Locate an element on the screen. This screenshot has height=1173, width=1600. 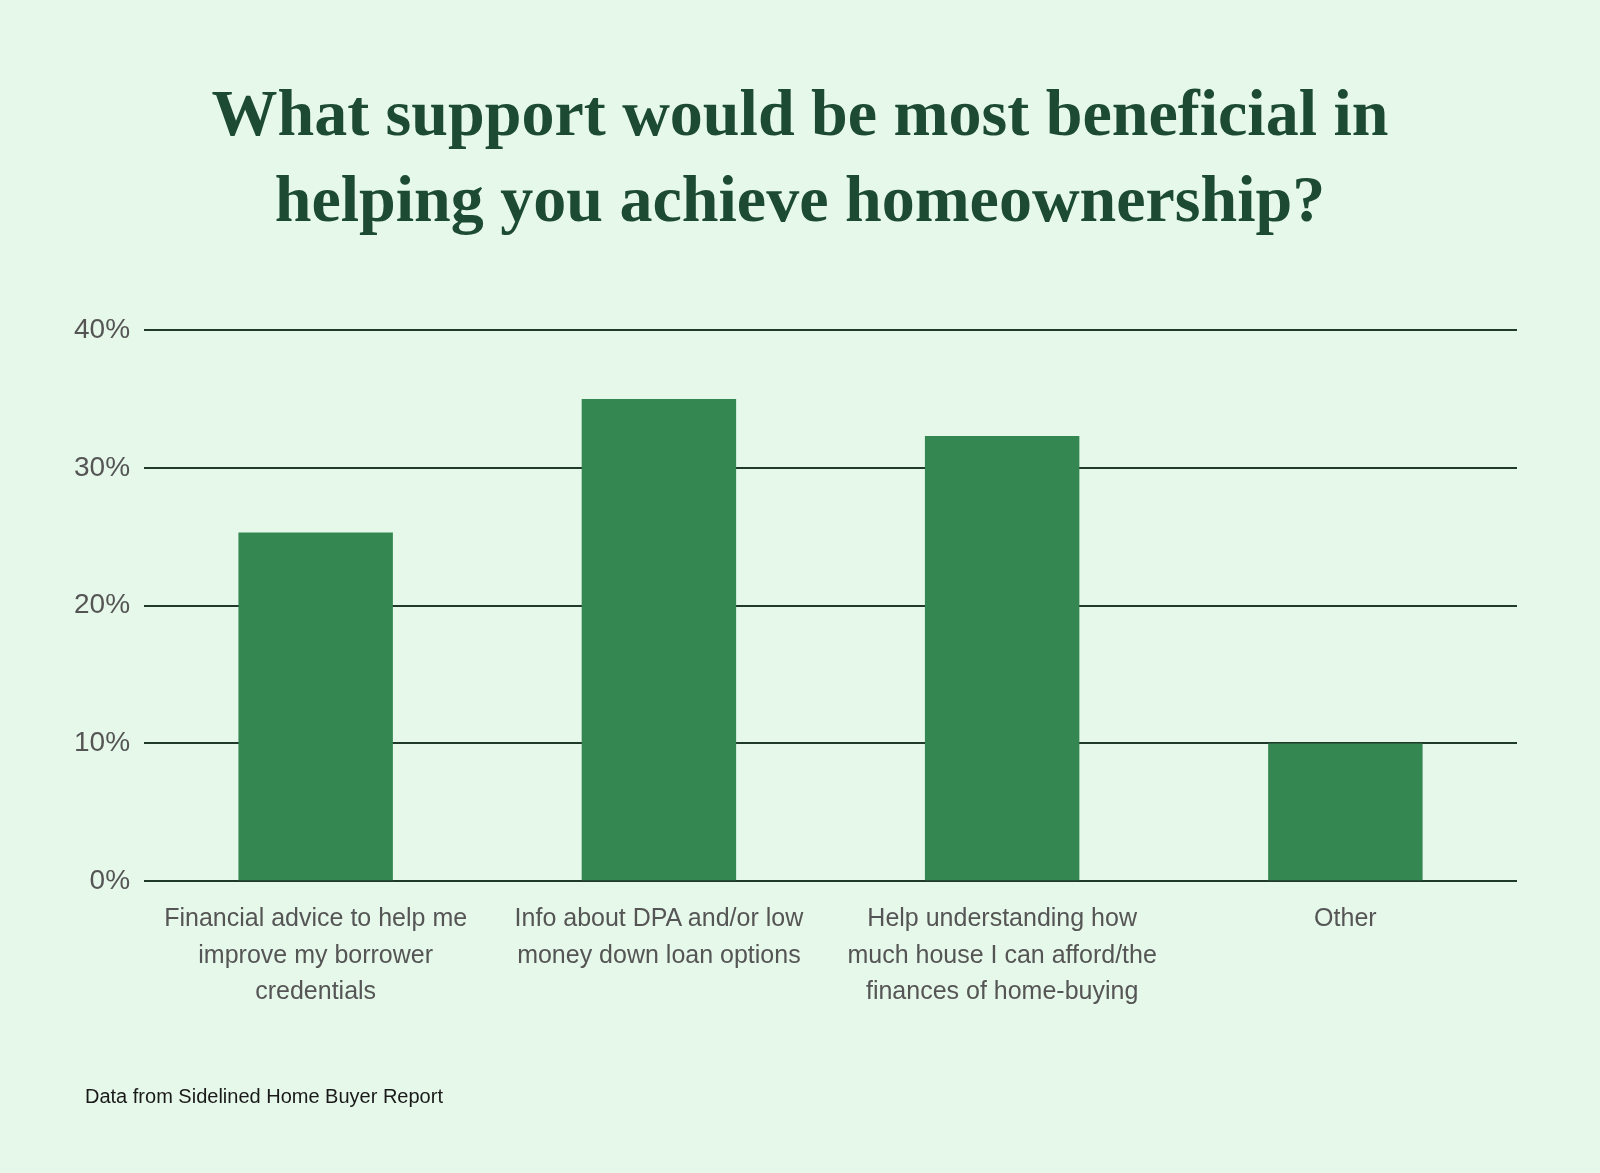
x-tick-label: Help understanding how much house I can afford/the finances of home-buying is located at coordinates (1002, 953).